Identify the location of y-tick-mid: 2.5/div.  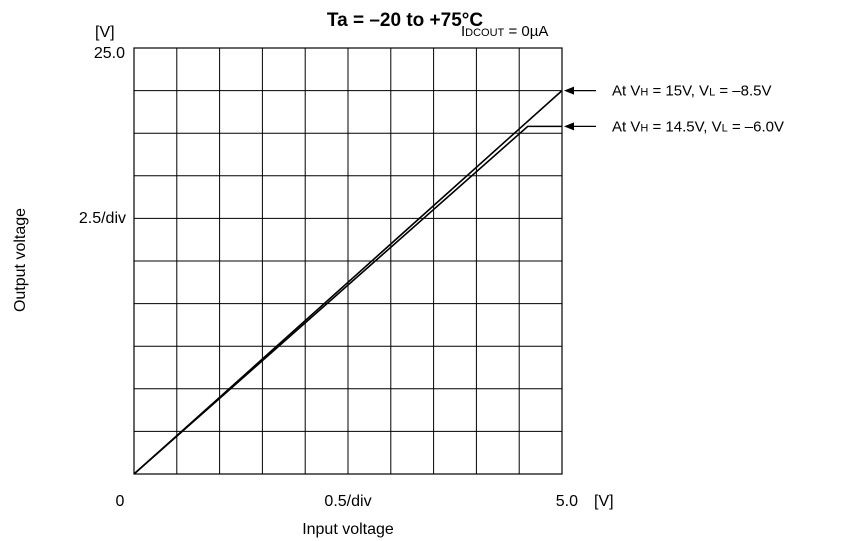
(102, 218).